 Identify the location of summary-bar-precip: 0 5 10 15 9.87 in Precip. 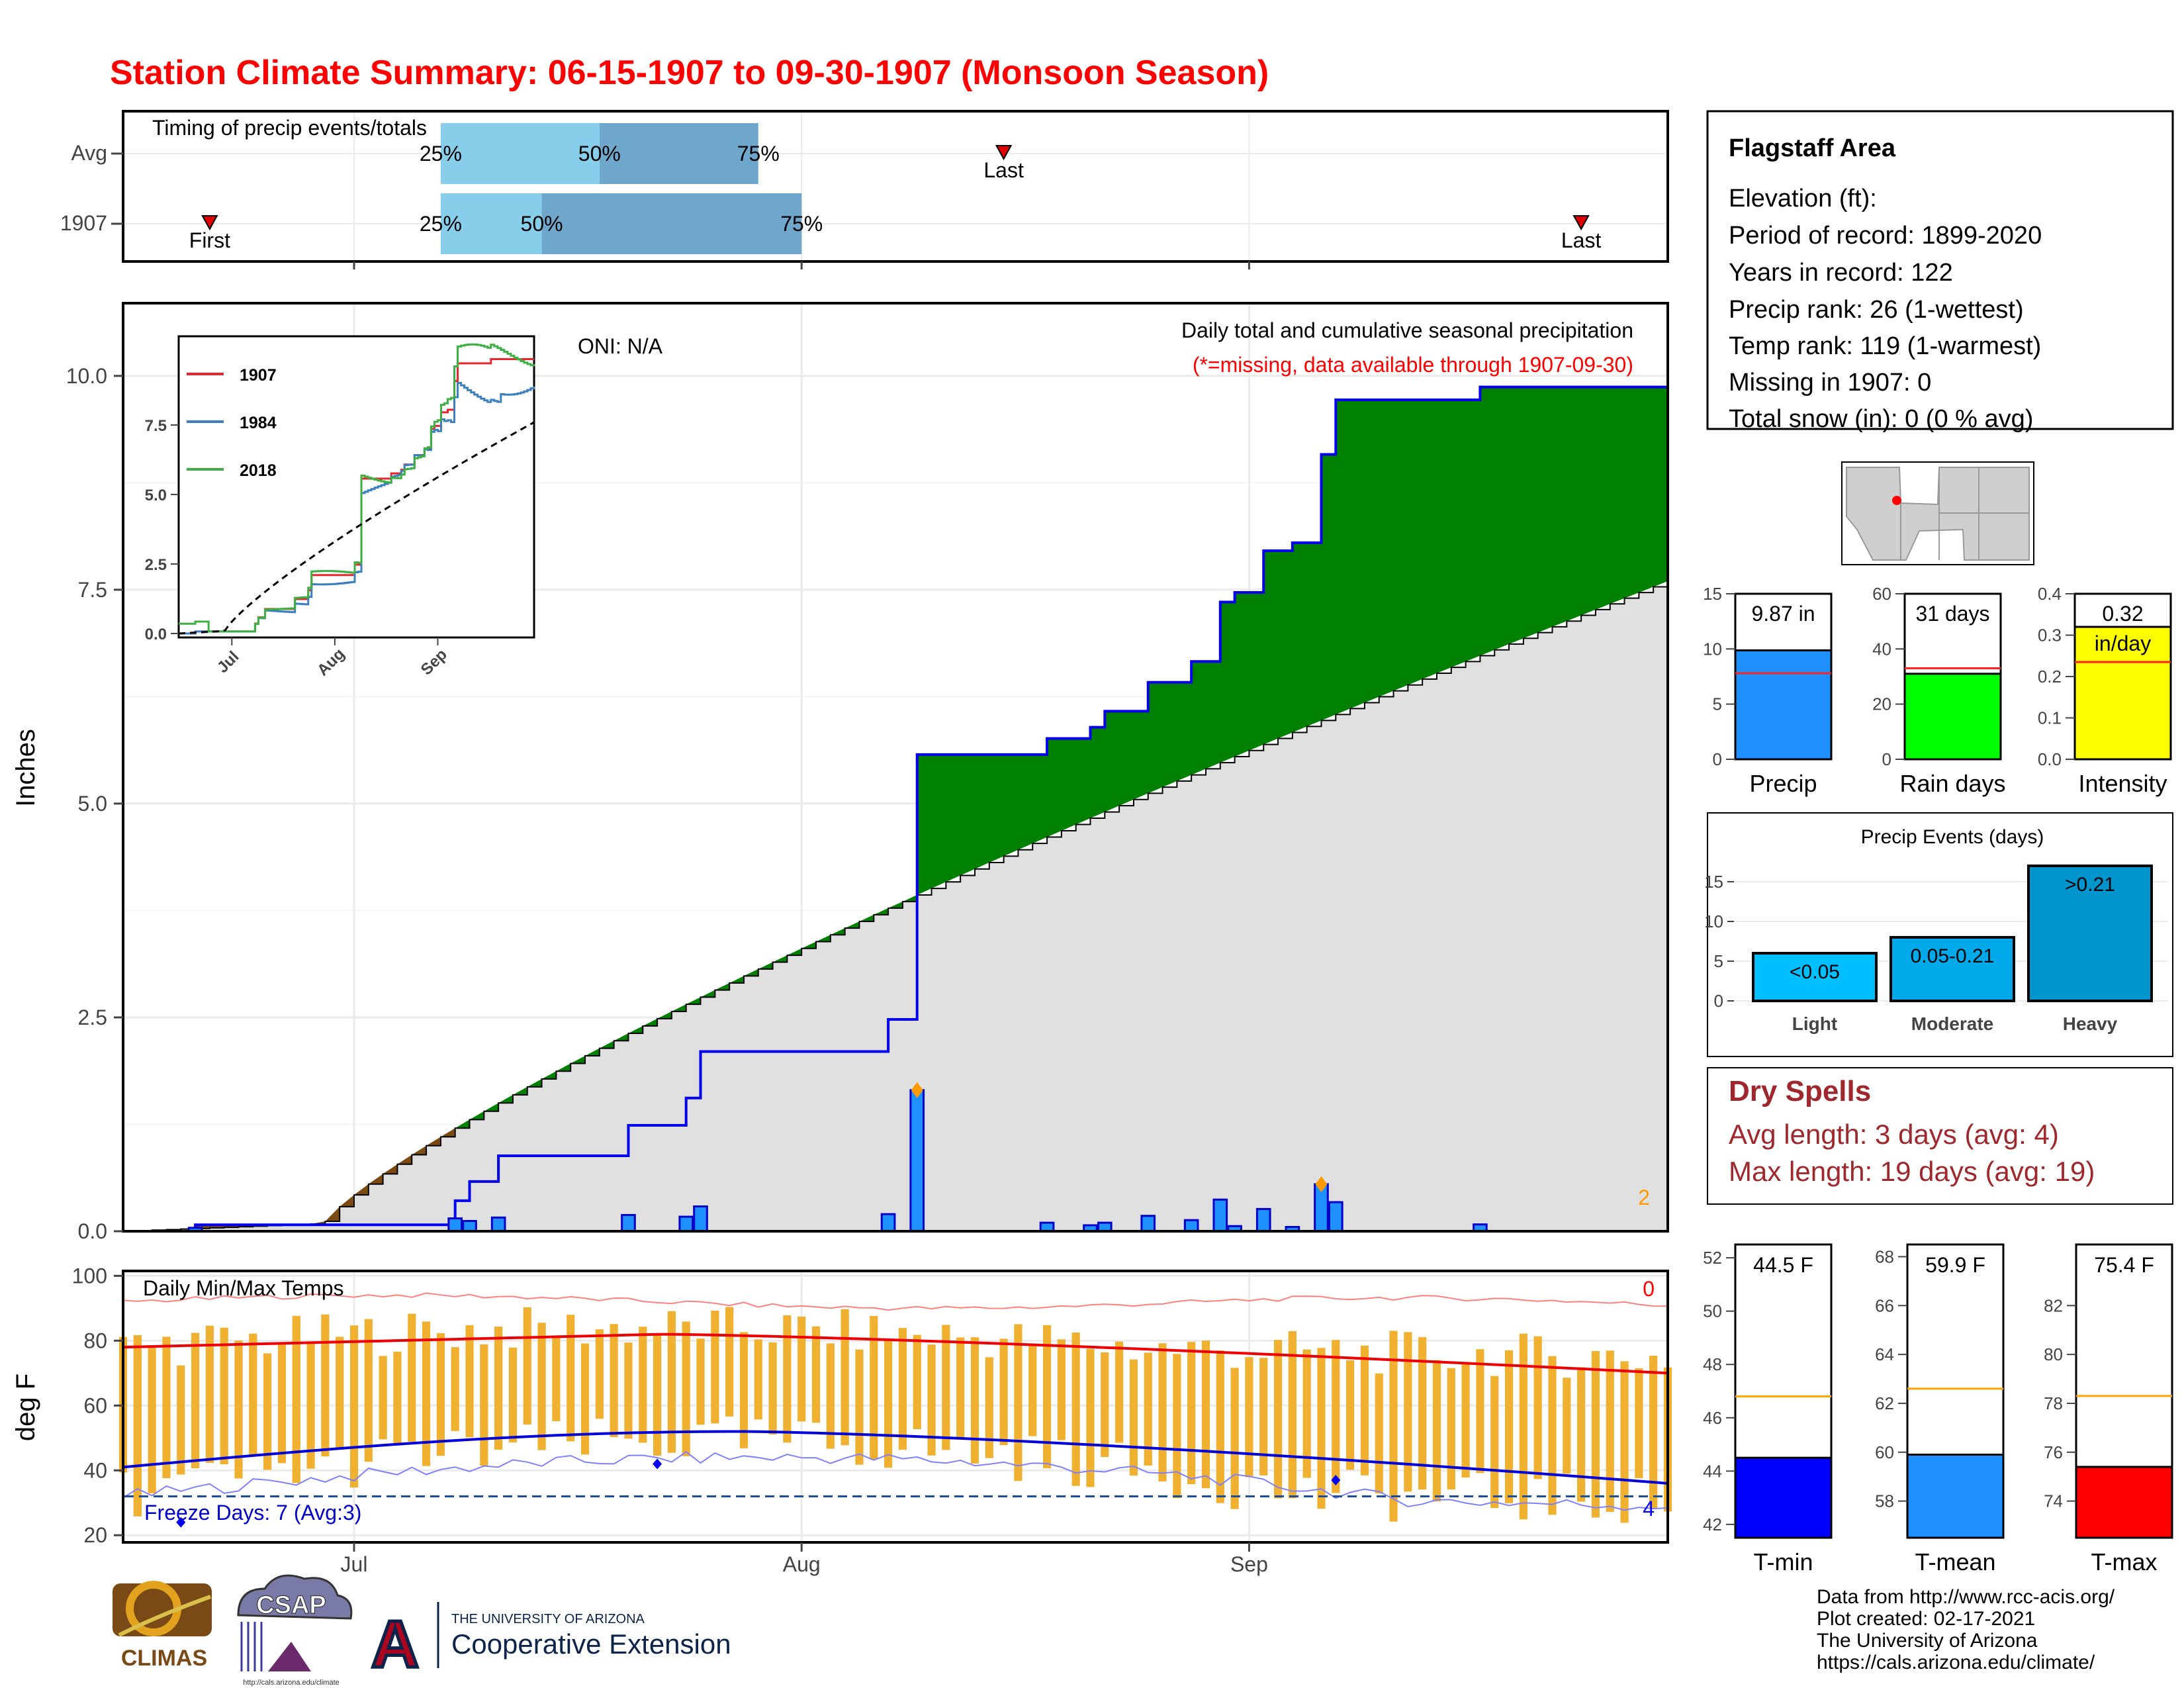
(1768, 690).